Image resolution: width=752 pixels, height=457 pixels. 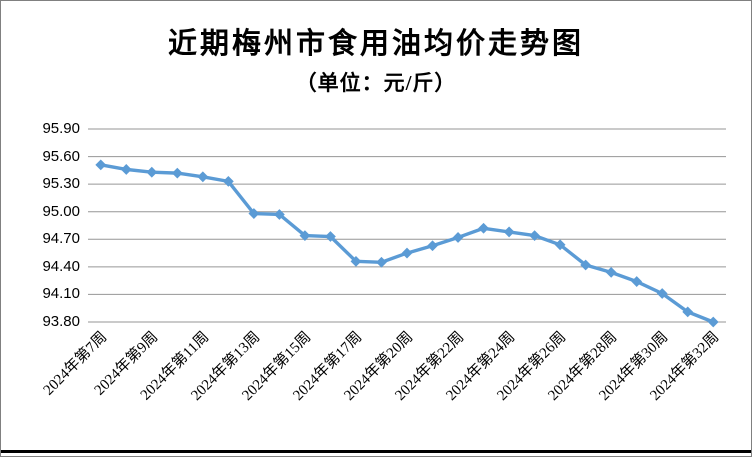 I want to click on y-axis-tick-label: 94.70, so click(x=61, y=239).